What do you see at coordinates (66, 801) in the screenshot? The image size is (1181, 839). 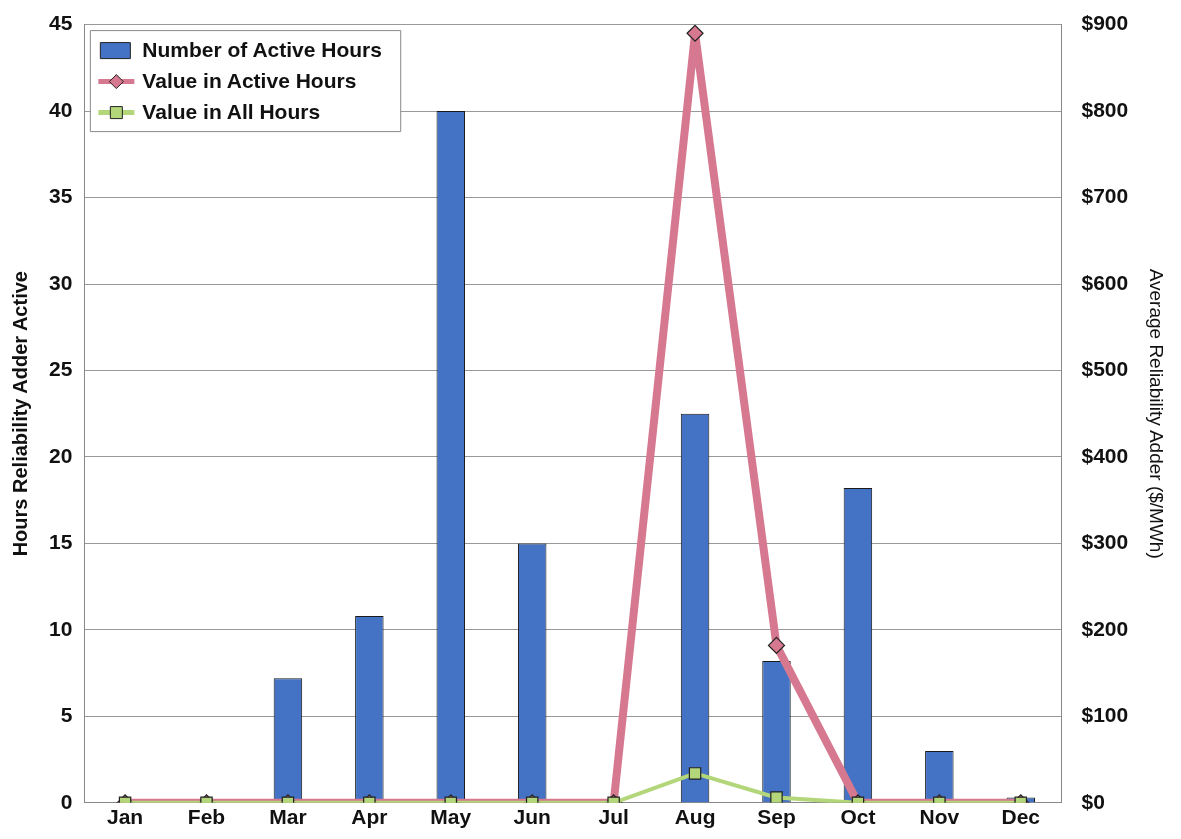 I see `y-tick-label: 0` at bounding box center [66, 801].